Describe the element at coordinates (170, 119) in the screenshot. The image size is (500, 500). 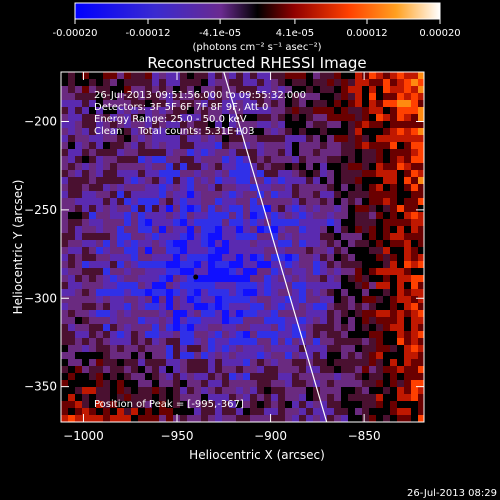
I see `annotation-energy: Energy Range: 25.0 - 50.0 keV` at that location.